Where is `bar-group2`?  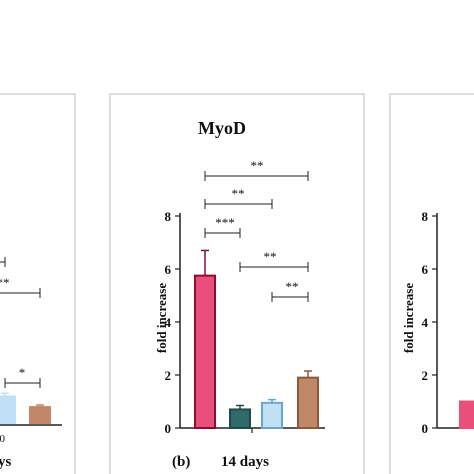
bar-group2 is located at coordinates (240, 419).